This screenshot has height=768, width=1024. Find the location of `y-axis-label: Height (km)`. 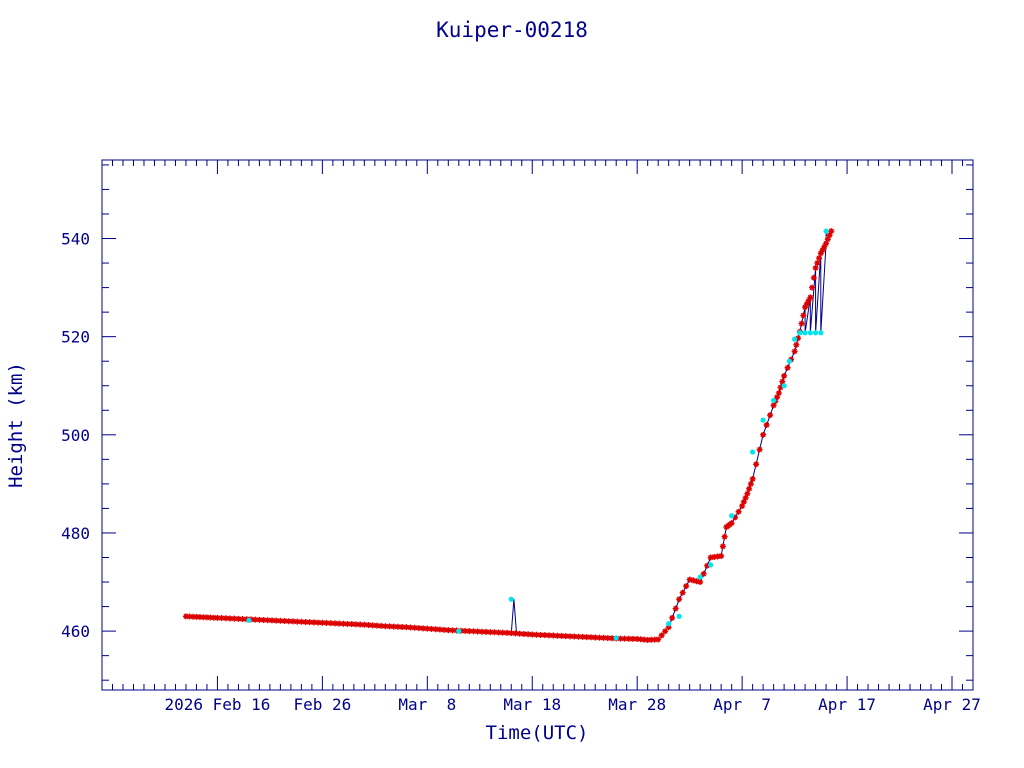

y-axis-label: Height (km) is located at coordinates (16, 425).